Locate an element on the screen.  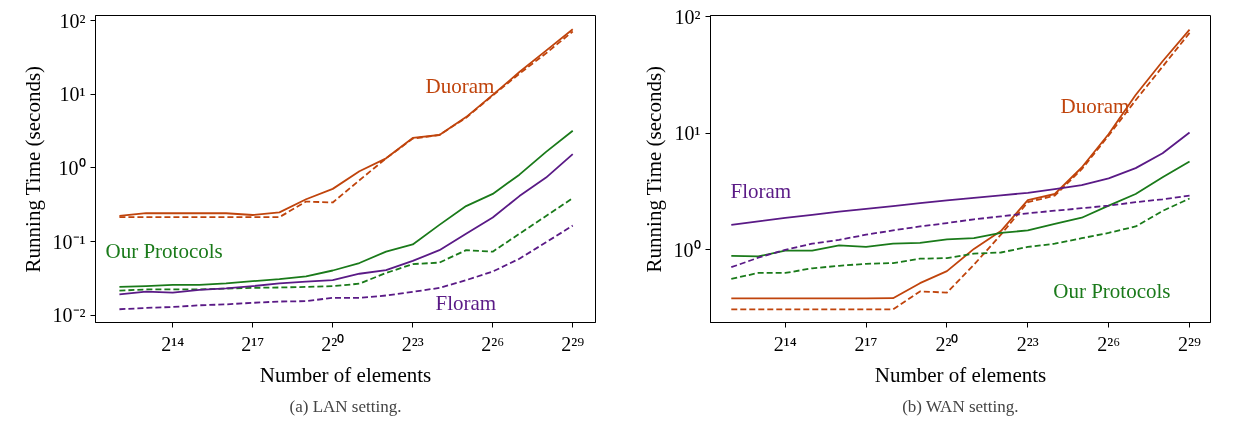
text: (a) LAN setting. is located at coordinates (345, 406).